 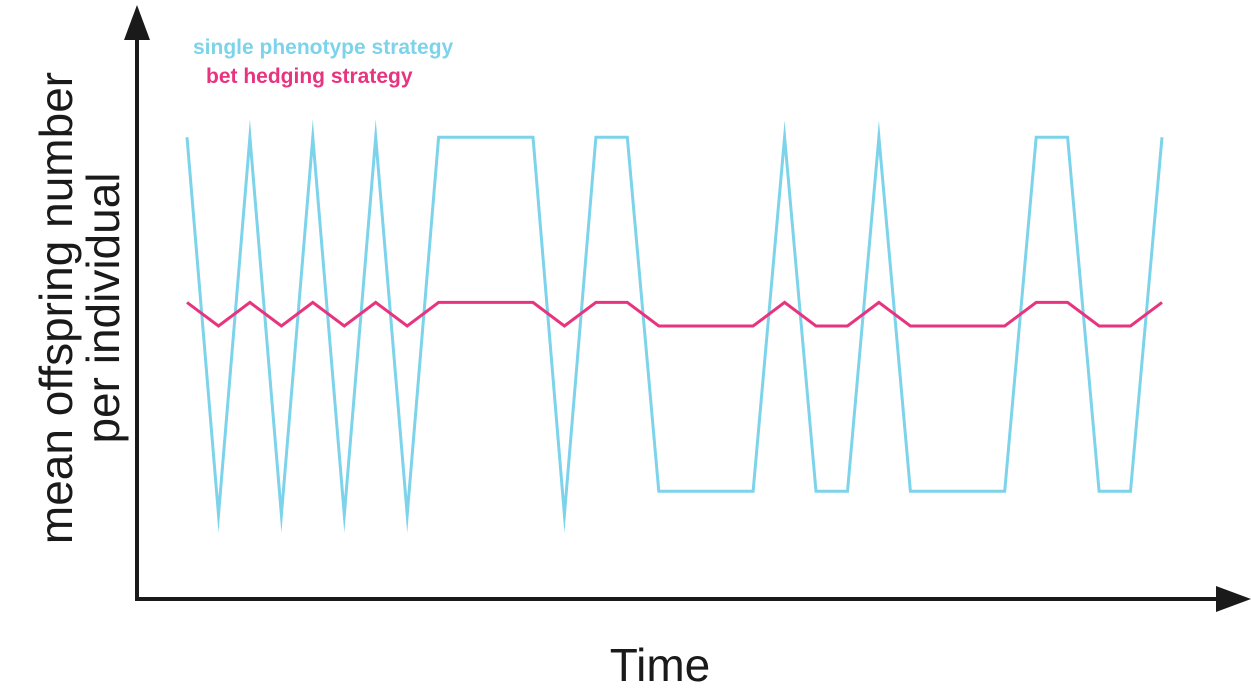 I want to click on y-axis-label-line-1: mean offspring number, so click(x=56, y=308).